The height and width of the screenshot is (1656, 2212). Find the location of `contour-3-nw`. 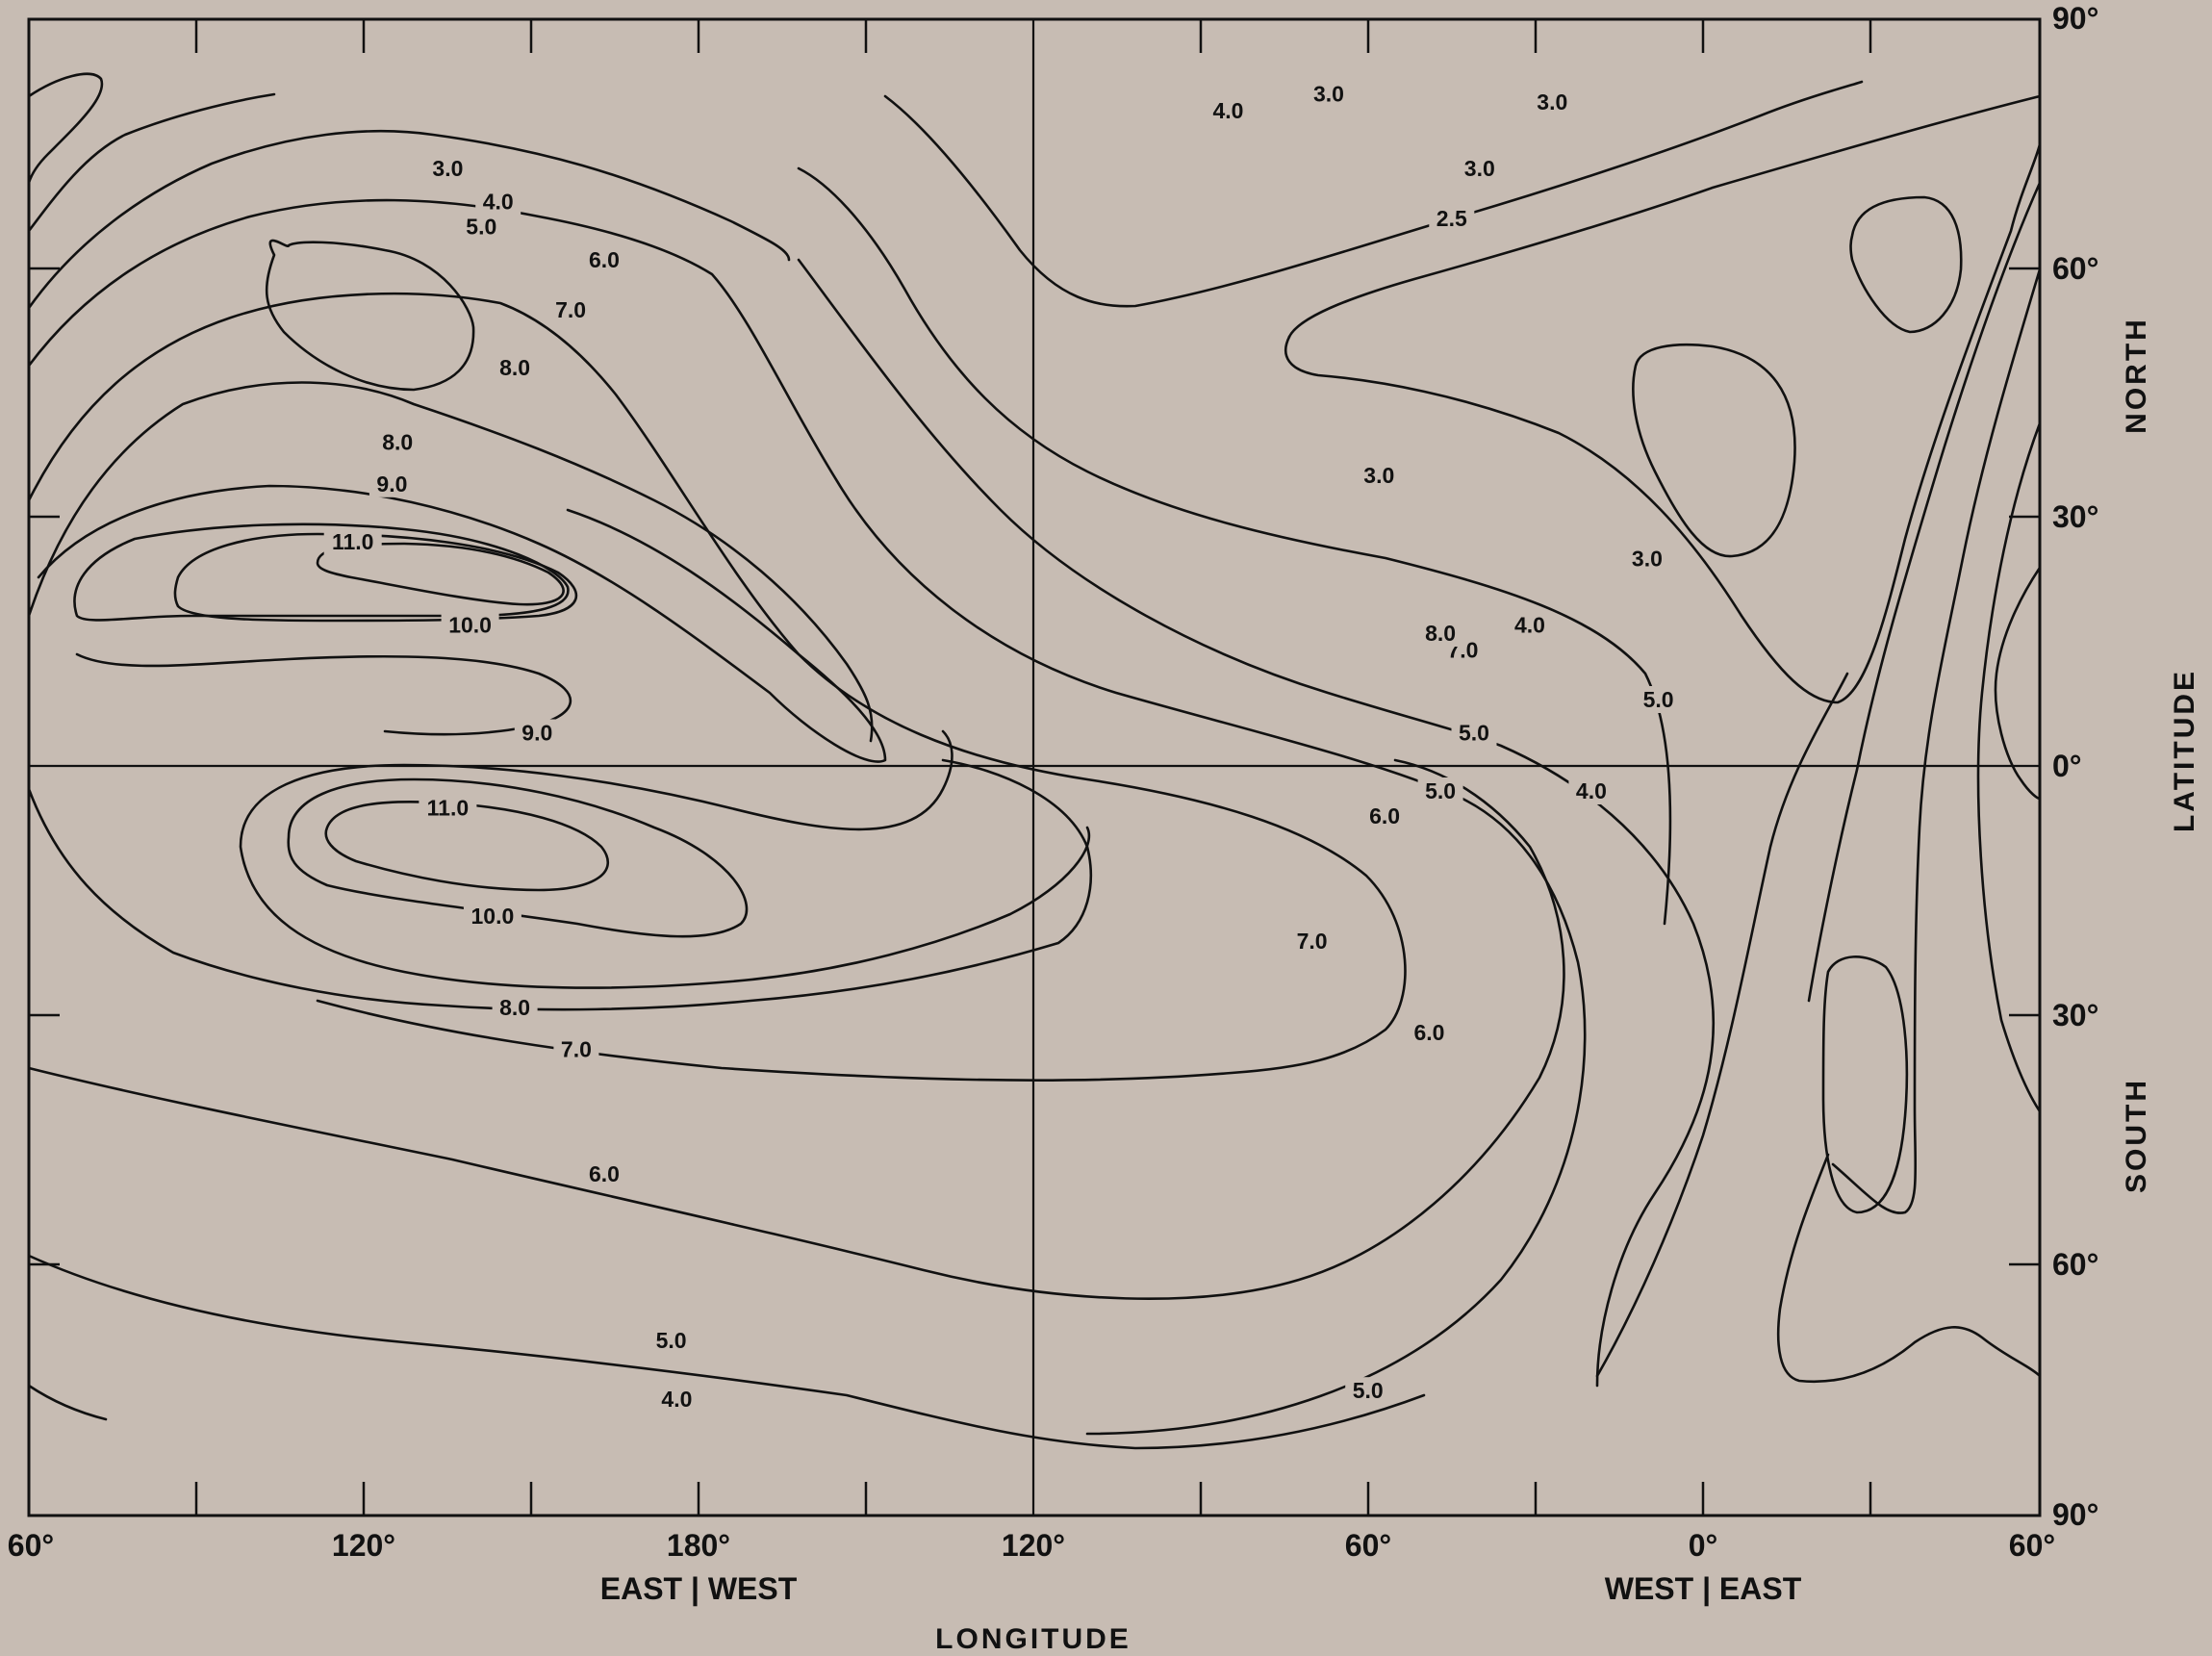

contour-3-nw is located at coordinates (65, 128).